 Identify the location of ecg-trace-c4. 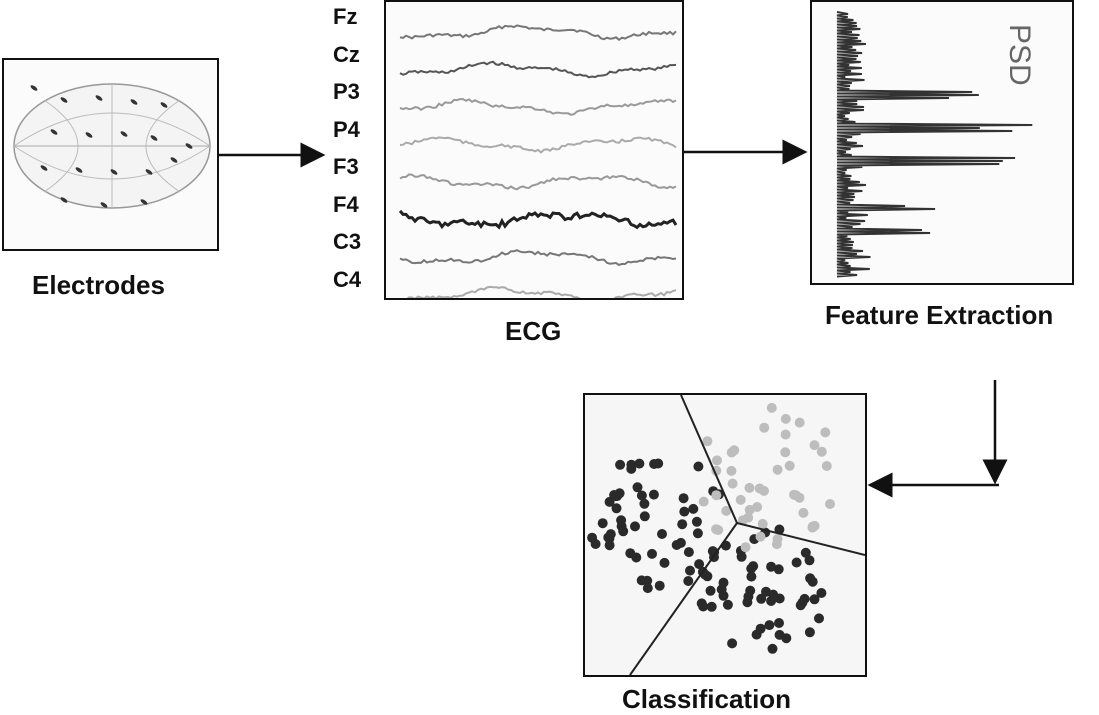
(541, 291).